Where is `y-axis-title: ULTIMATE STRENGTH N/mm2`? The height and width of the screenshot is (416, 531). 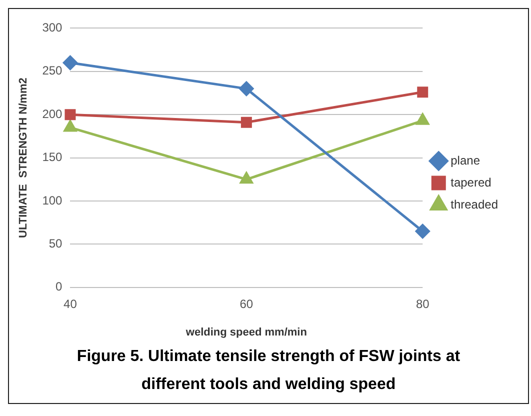
y-axis-title: ULTIMATE STRENGTH N/mm2 is located at coordinates (24, 158).